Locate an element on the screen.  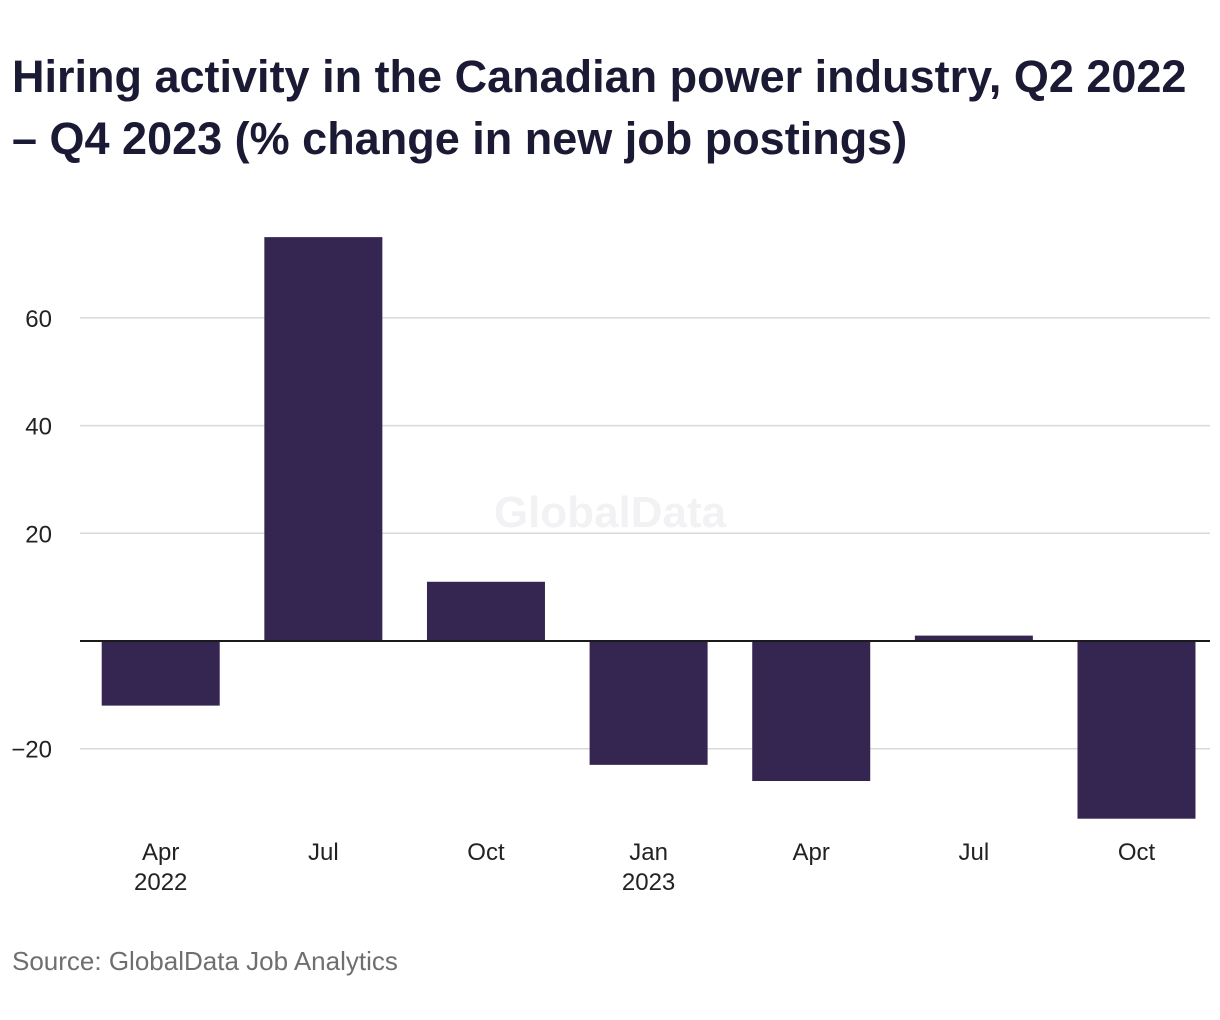
y-axis-ticks: −20 20 40 60 is located at coordinates (31, 535).